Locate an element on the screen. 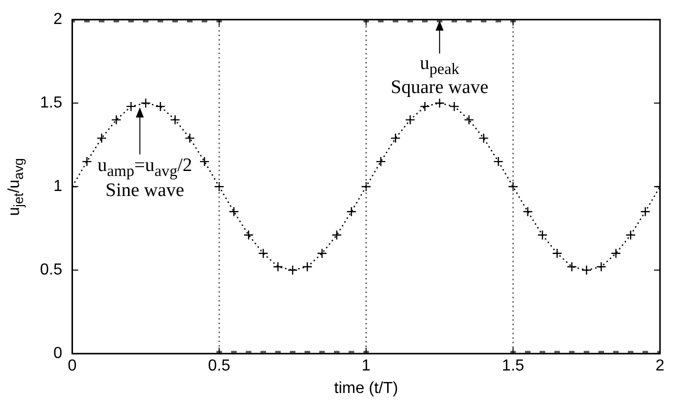 This screenshot has height=402, width=684. y-tick-label: 2 is located at coordinates (57, 19).